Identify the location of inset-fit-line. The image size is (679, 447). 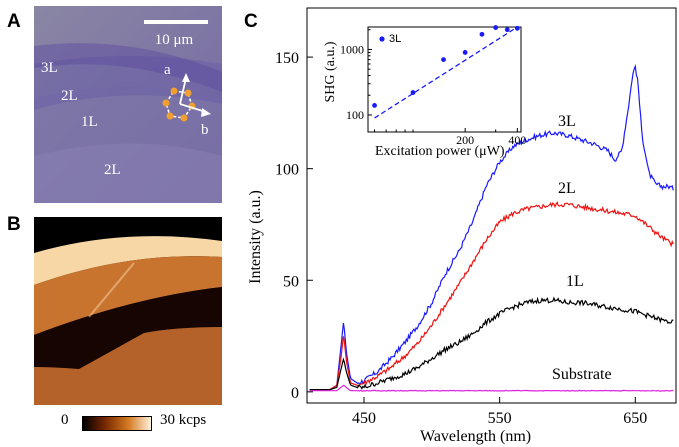
(446, 72).